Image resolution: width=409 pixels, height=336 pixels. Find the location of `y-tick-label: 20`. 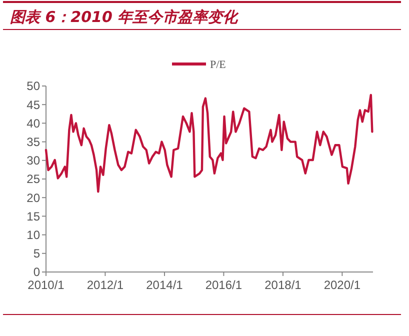

y-tick-label: 20 is located at coordinates (33, 197).